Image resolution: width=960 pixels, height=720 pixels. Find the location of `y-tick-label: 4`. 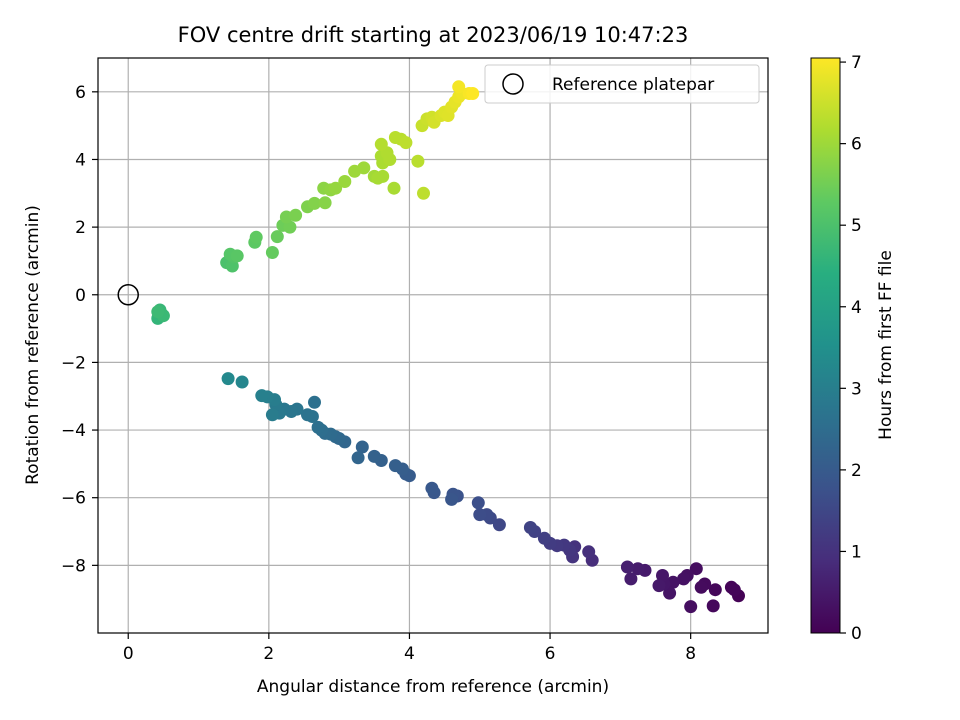

y-tick-label: 4 is located at coordinates (80, 160).